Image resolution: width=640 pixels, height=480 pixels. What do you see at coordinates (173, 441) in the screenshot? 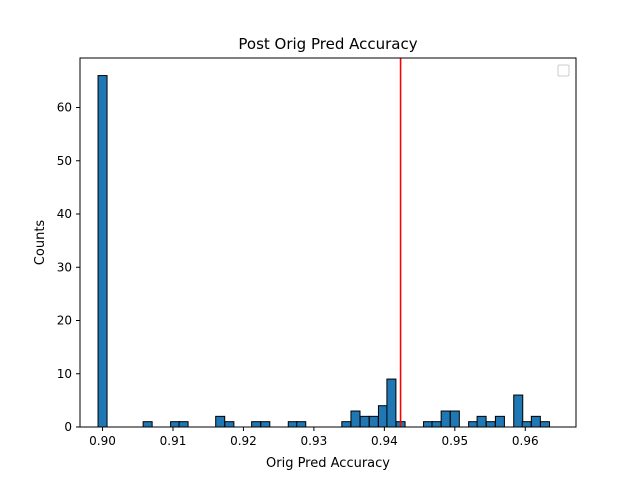
I see `x-tick-label: 0.91` at bounding box center [173, 441].